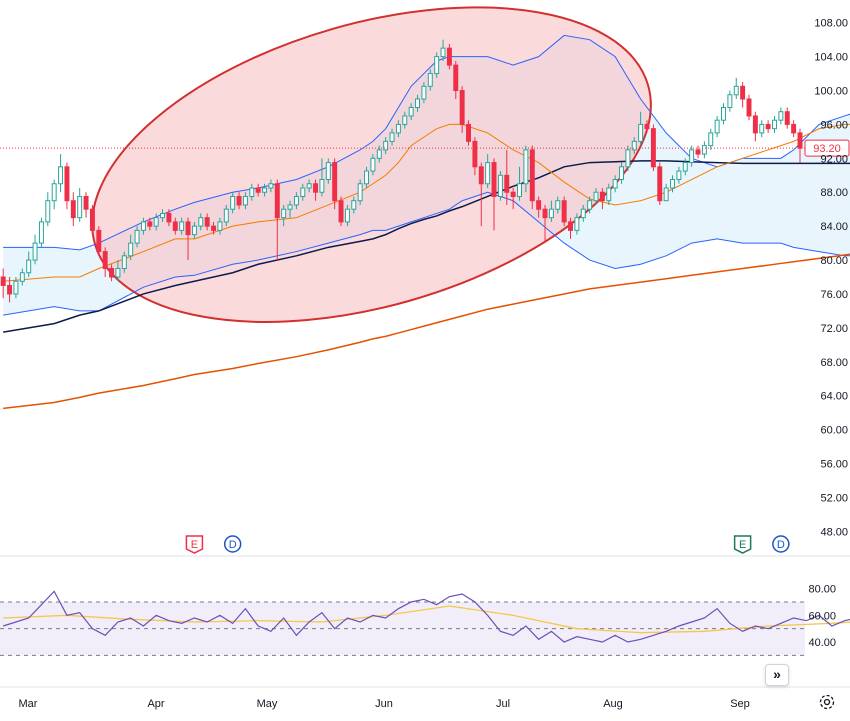  Describe the element at coordinates (155, 704) in the screenshot. I see `x-tick-label: Apr` at that location.